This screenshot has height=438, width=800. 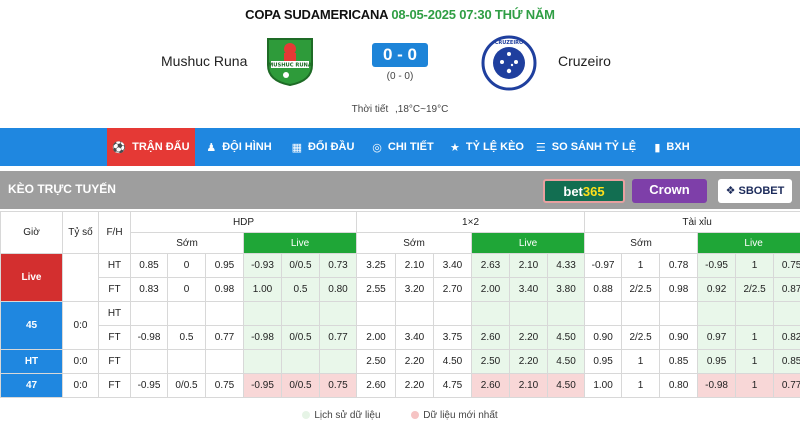 What do you see at coordinates (338, 265) in the screenshot?
I see `odds-cell: 0.73` at bounding box center [338, 265].